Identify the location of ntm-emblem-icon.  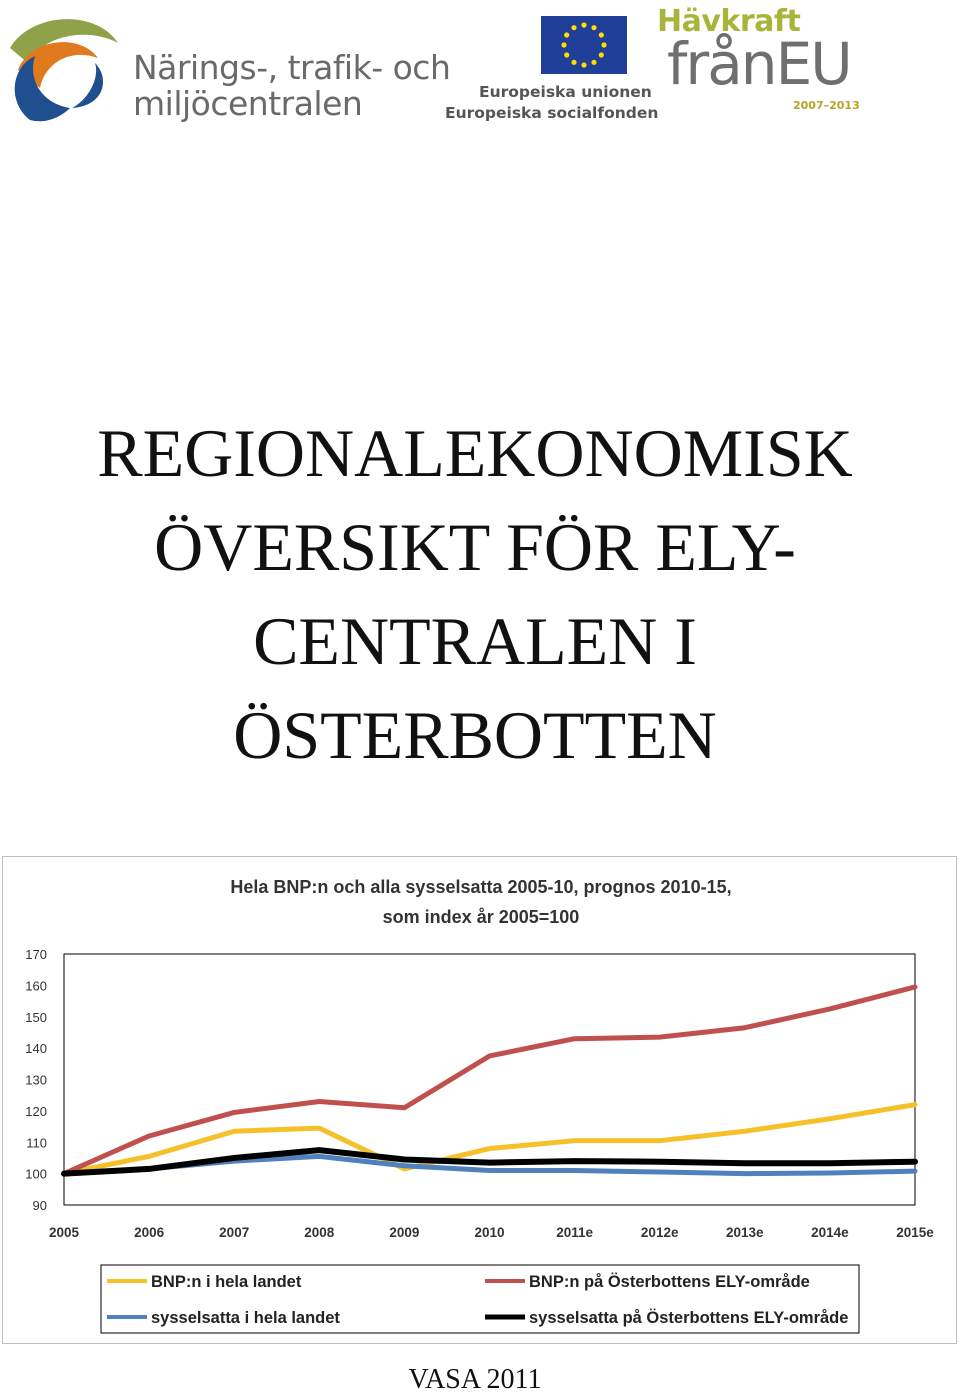
(64, 70).